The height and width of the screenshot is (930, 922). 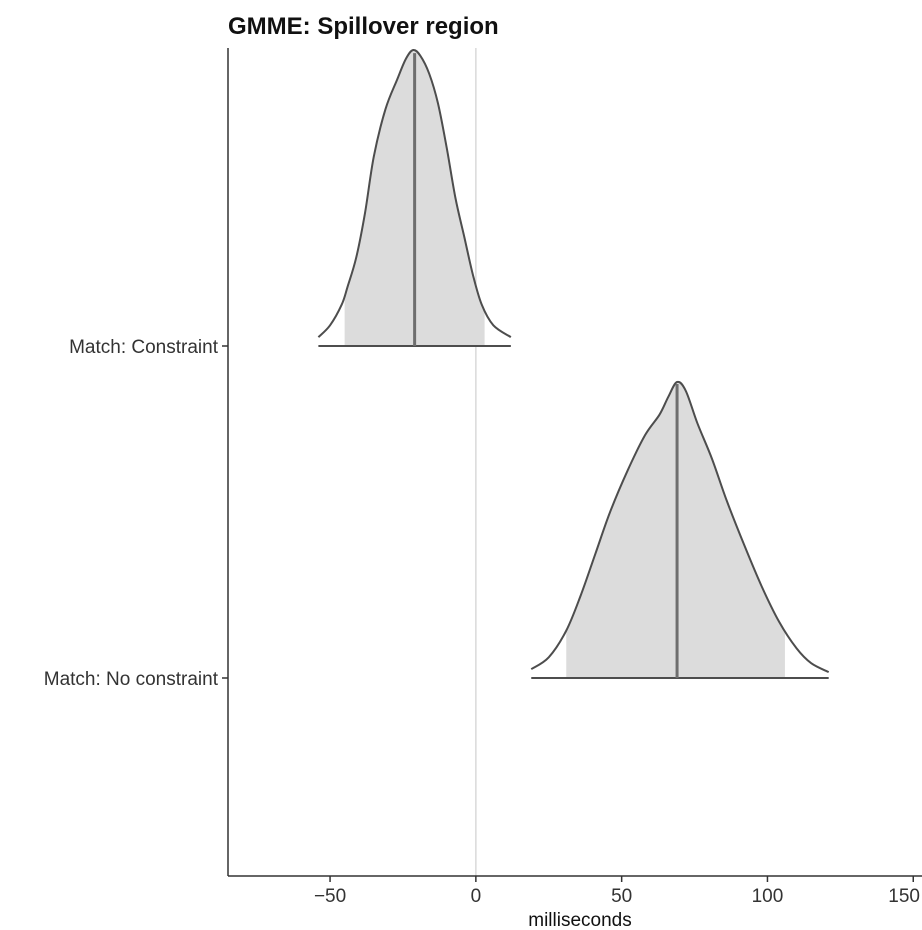 What do you see at coordinates (621, 896) in the screenshot?
I see `x-tick-label-2: 50` at bounding box center [621, 896].